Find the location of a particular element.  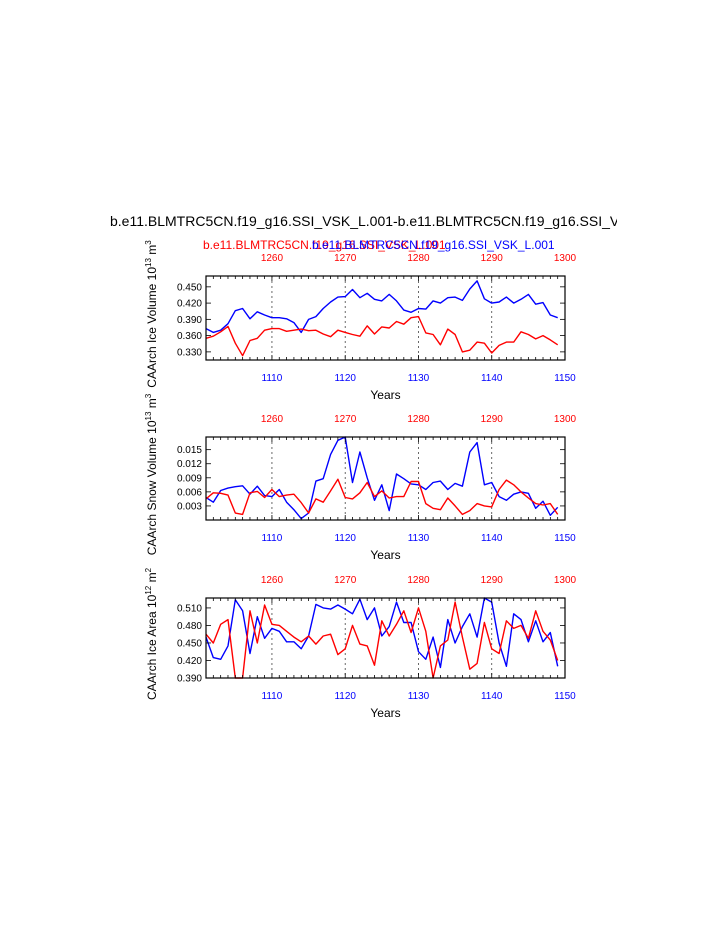

y-tick-label: 0.006 is located at coordinates (189, 492).